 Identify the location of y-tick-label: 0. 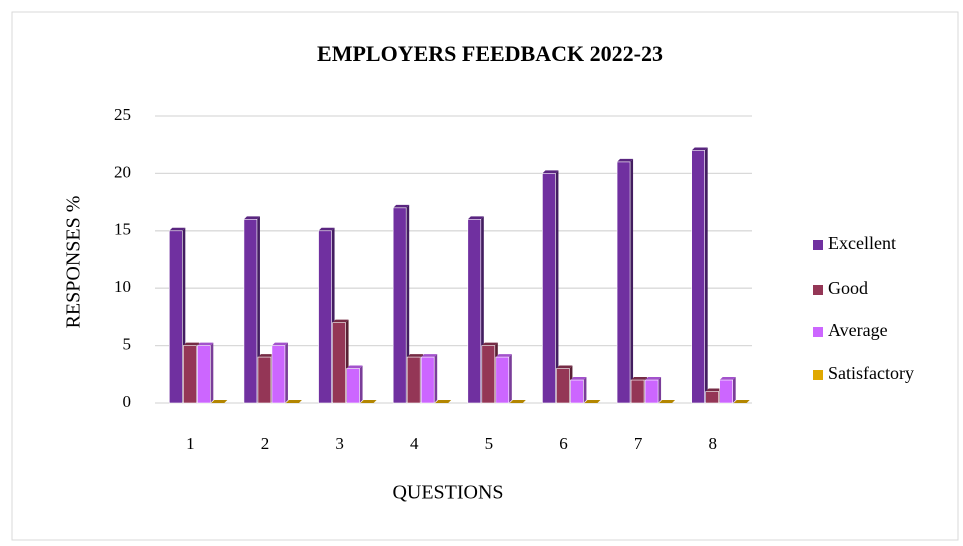
(127, 401).